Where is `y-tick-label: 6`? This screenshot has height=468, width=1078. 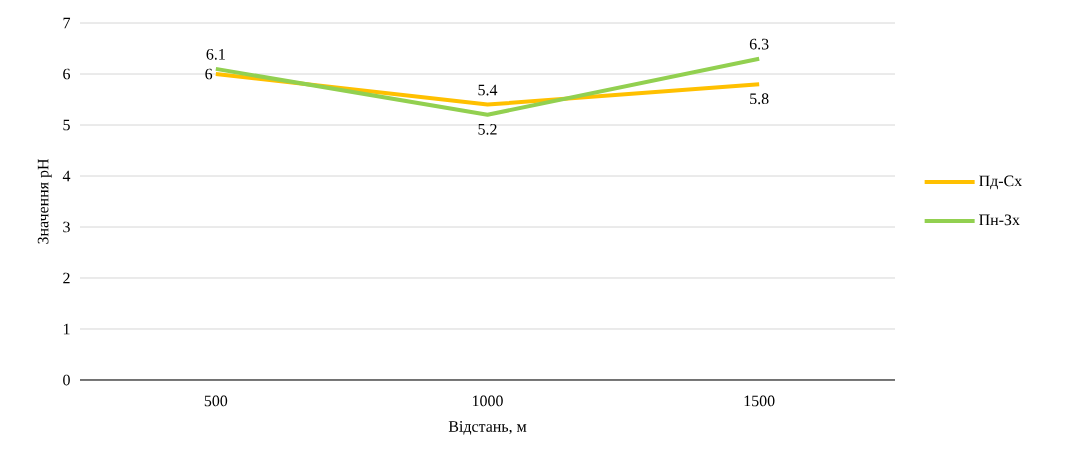 y-tick-label: 6 is located at coordinates (67, 74).